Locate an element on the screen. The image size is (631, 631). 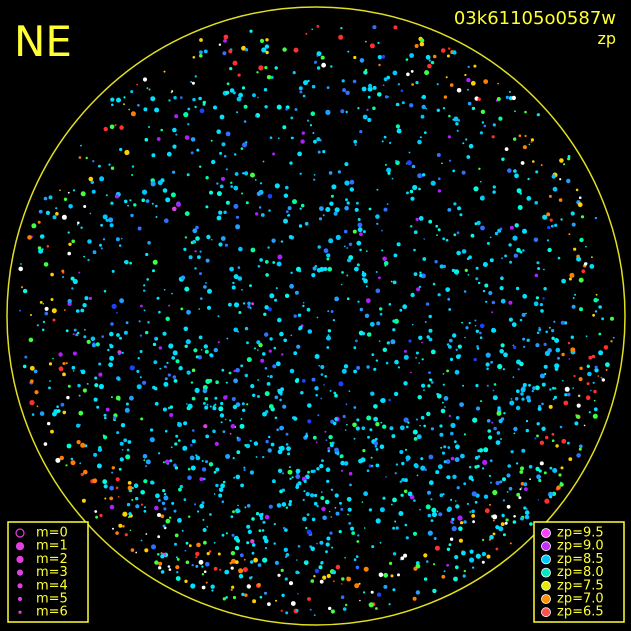
zeropoint-symbol is located at coordinates (546, 533).